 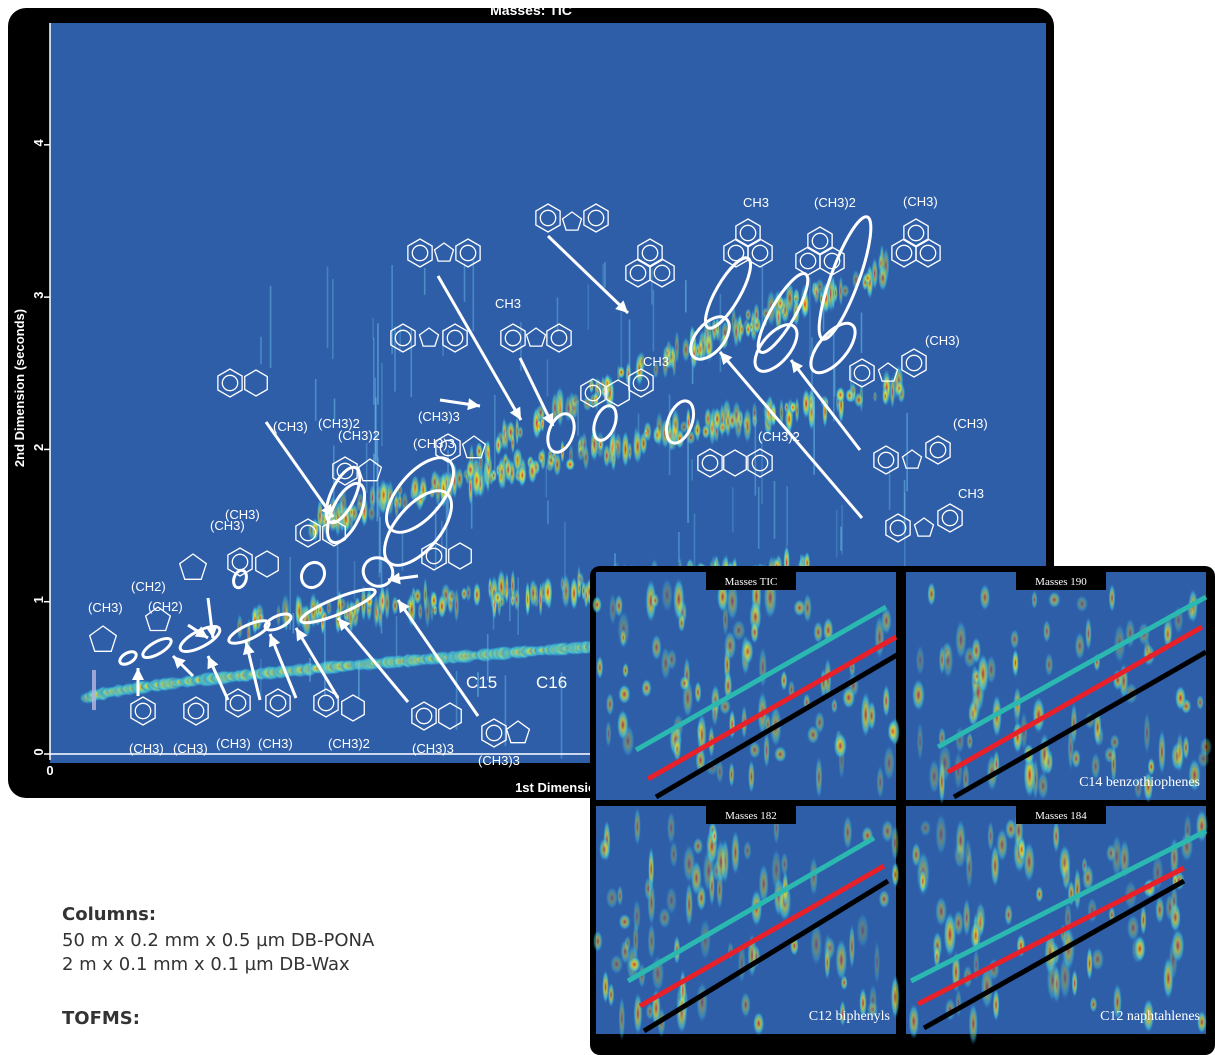 What do you see at coordinates (206, 964) in the screenshot?
I see `column-2-spec: 2 m x 0.1 mm x 0.1 µm DB-Wax` at bounding box center [206, 964].